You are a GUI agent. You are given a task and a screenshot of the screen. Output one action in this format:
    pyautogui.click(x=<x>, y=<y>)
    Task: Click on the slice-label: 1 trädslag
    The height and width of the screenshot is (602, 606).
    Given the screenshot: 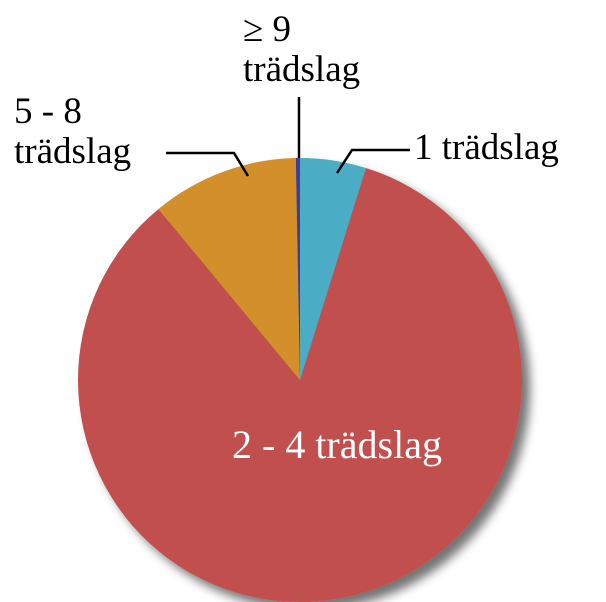 What is the action you would take?
    pyautogui.click(x=486, y=147)
    